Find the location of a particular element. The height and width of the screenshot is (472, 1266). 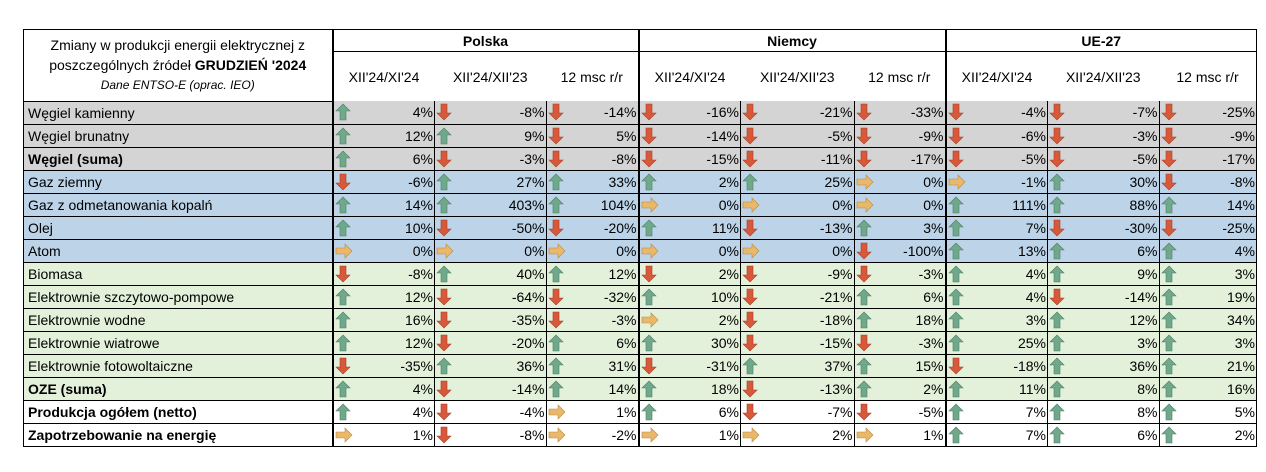

change-value: -15% is located at coordinates (700, 159).